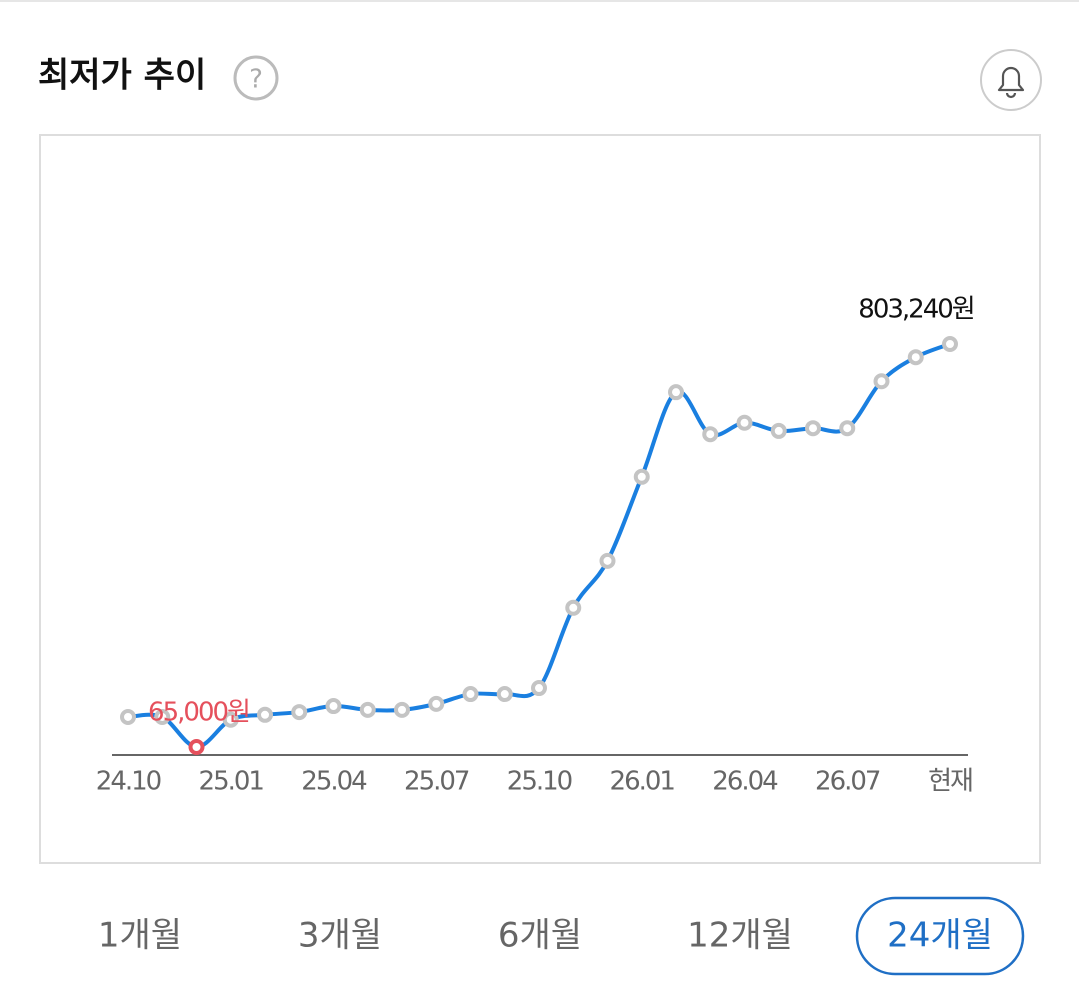 The height and width of the screenshot is (1008, 1079). I want to click on x-tick-label: 25.01, so click(231, 782).